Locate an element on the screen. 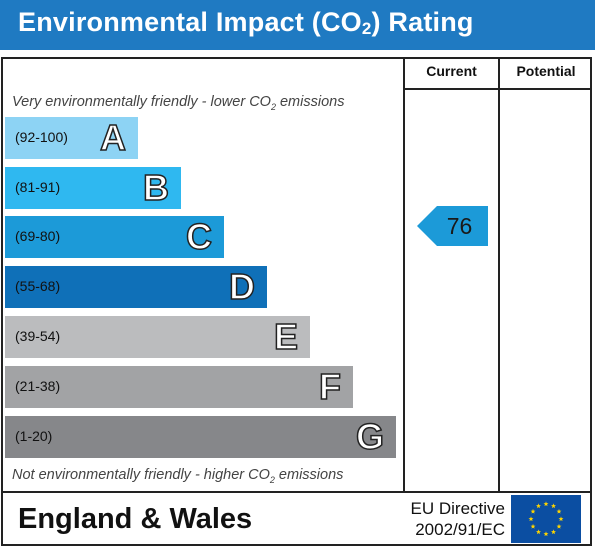 The width and height of the screenshot is (595, 550). band-c-range: (69-80) is located at coordinates (38, 236).